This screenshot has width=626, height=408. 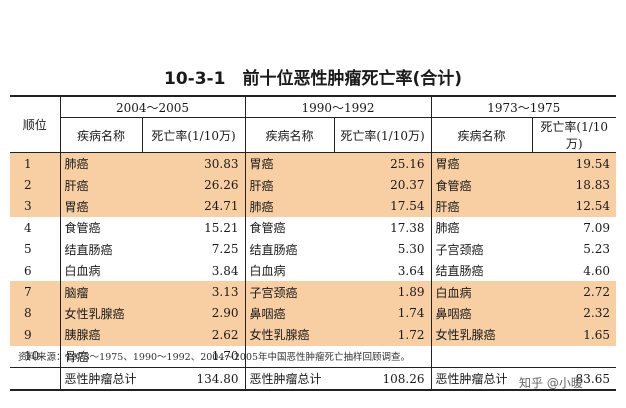 I want to click on table-row: 5 结直肠癌 7.25 结直肠癌 5.30 子宫颈癌 5.23, so click(x=313, y=249).